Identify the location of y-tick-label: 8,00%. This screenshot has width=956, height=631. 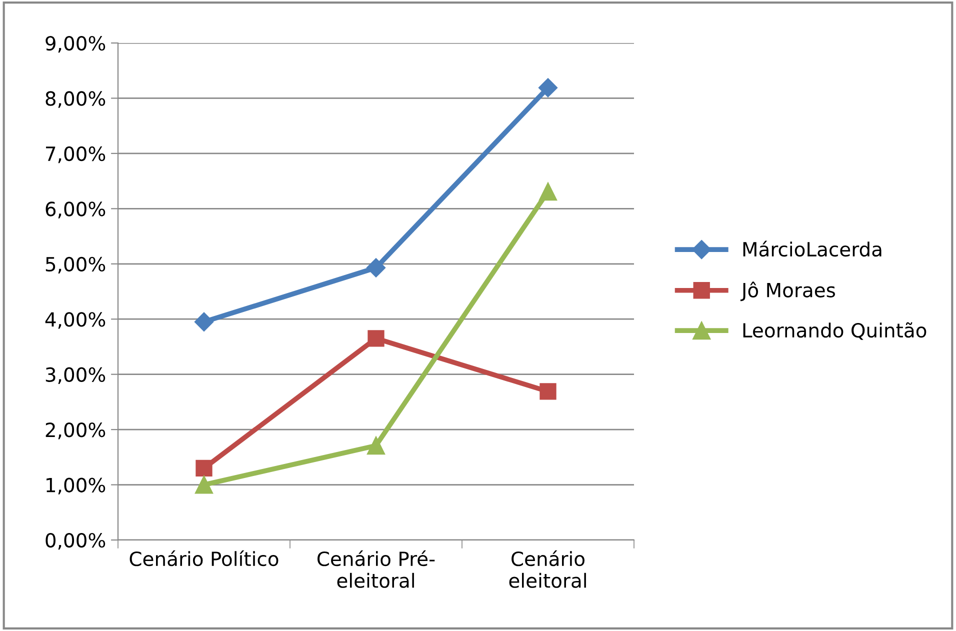
(76, 99).